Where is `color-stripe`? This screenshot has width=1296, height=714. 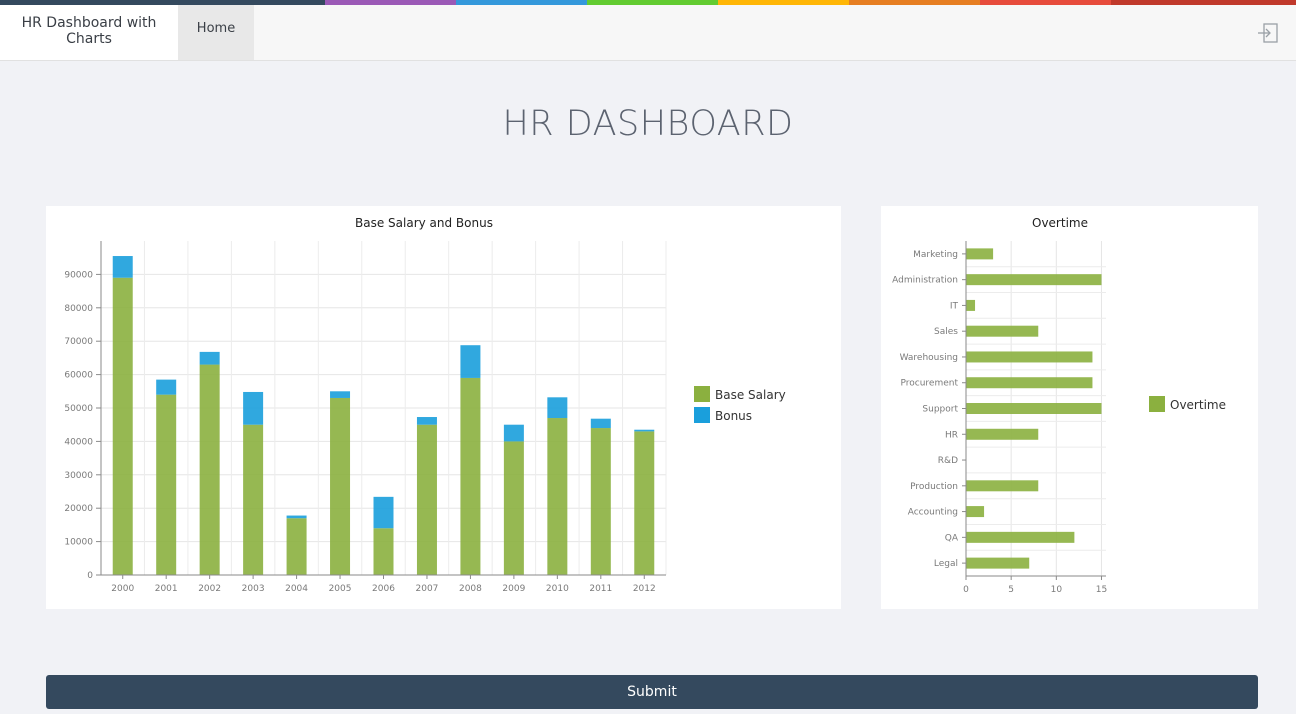 color-stripe is located at coordinates (648, 2).